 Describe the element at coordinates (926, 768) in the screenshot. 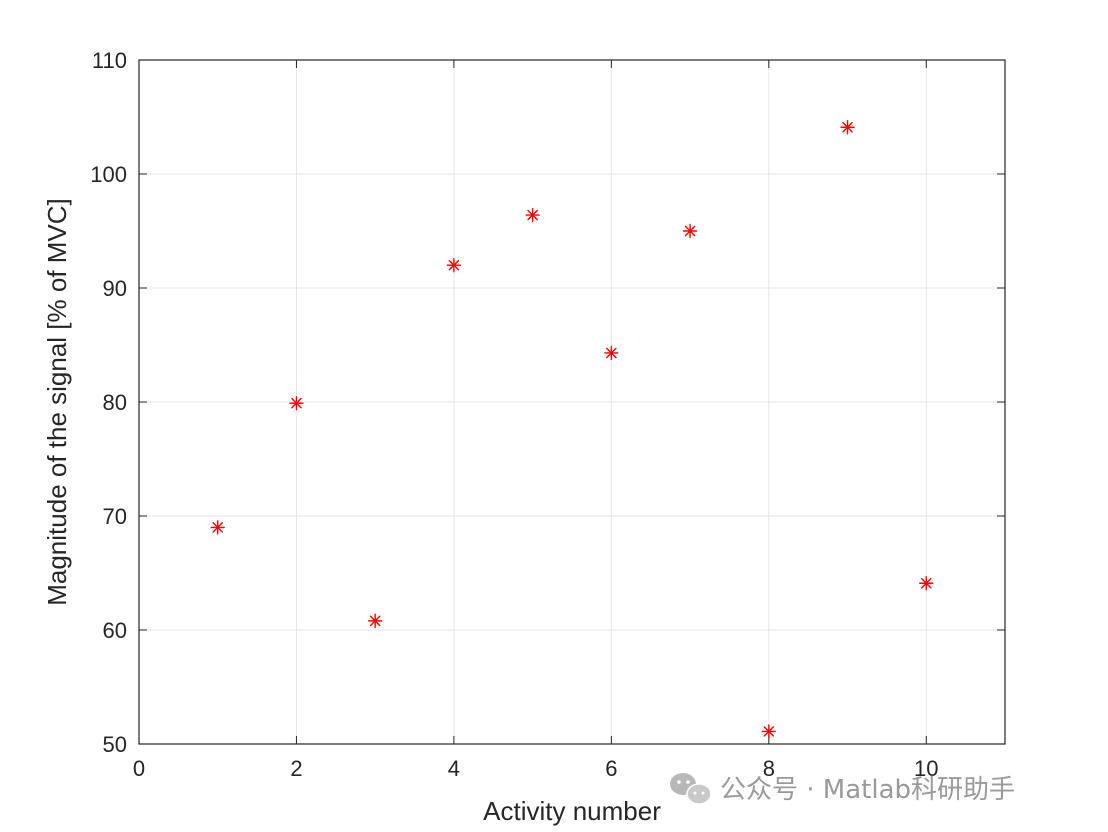

I see `x-tick-label: 10` at that location.